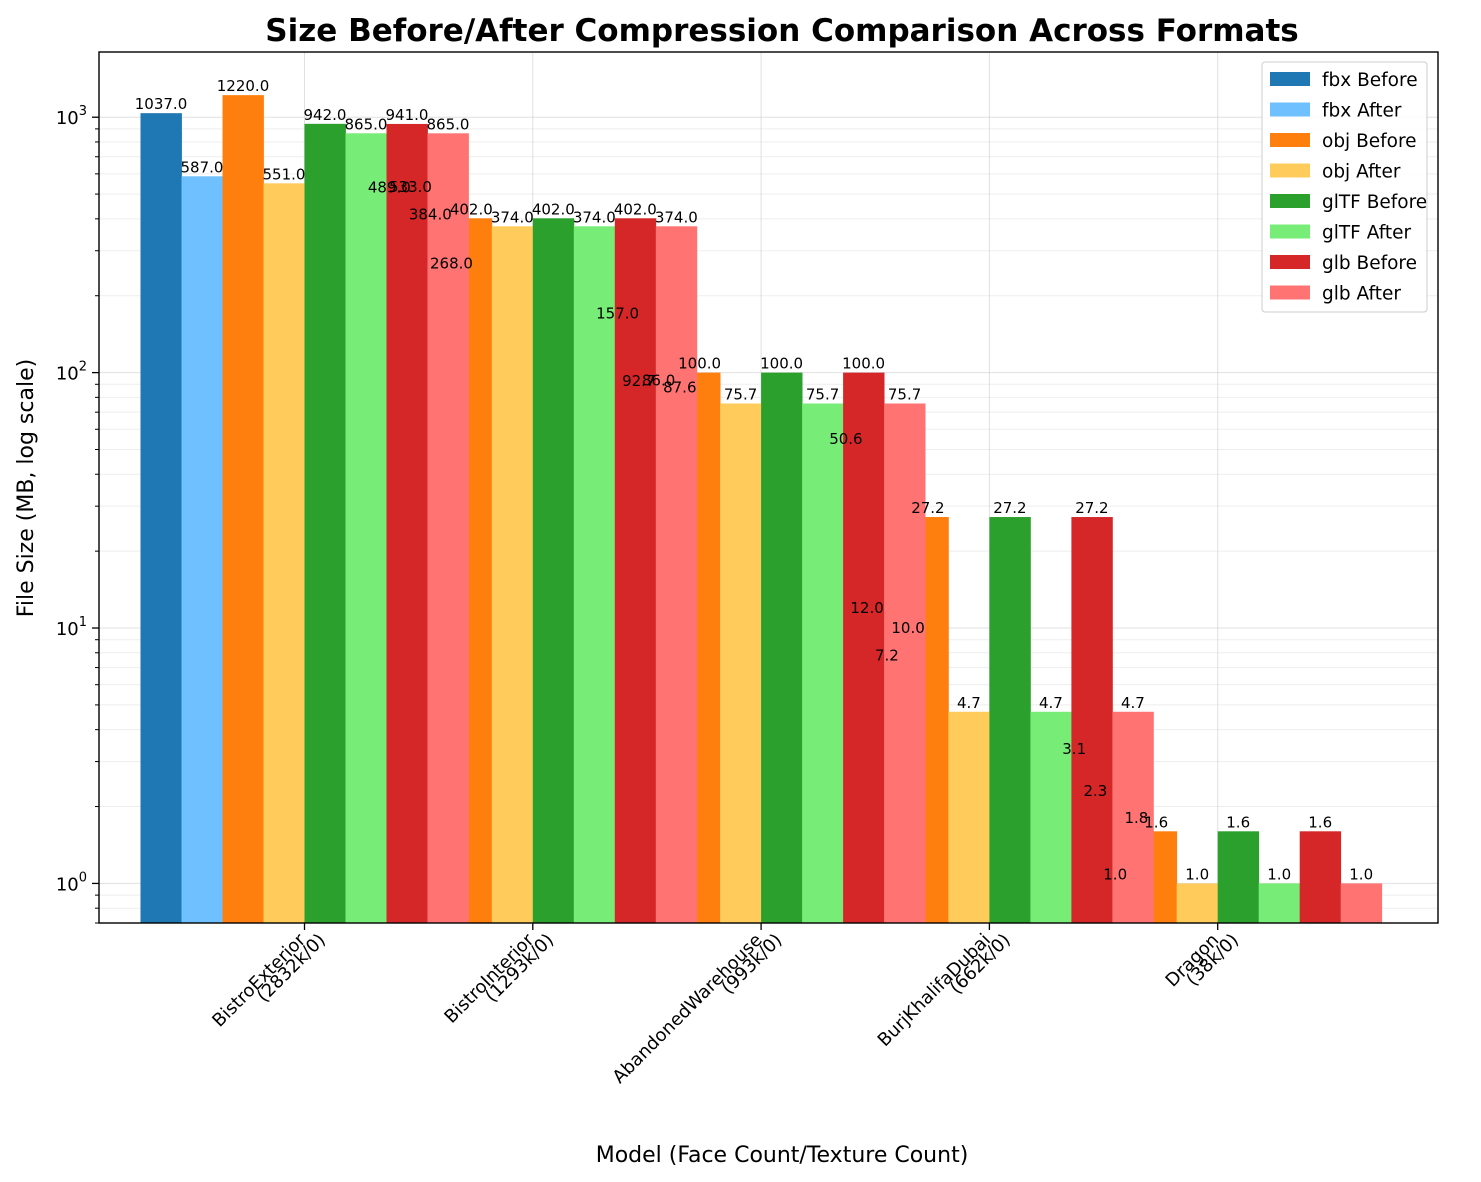 The image size is (1481, 1182). Describe the element at coordinates (1074, 749) in the screenshot. I see `data-label: 3.1` at that location.